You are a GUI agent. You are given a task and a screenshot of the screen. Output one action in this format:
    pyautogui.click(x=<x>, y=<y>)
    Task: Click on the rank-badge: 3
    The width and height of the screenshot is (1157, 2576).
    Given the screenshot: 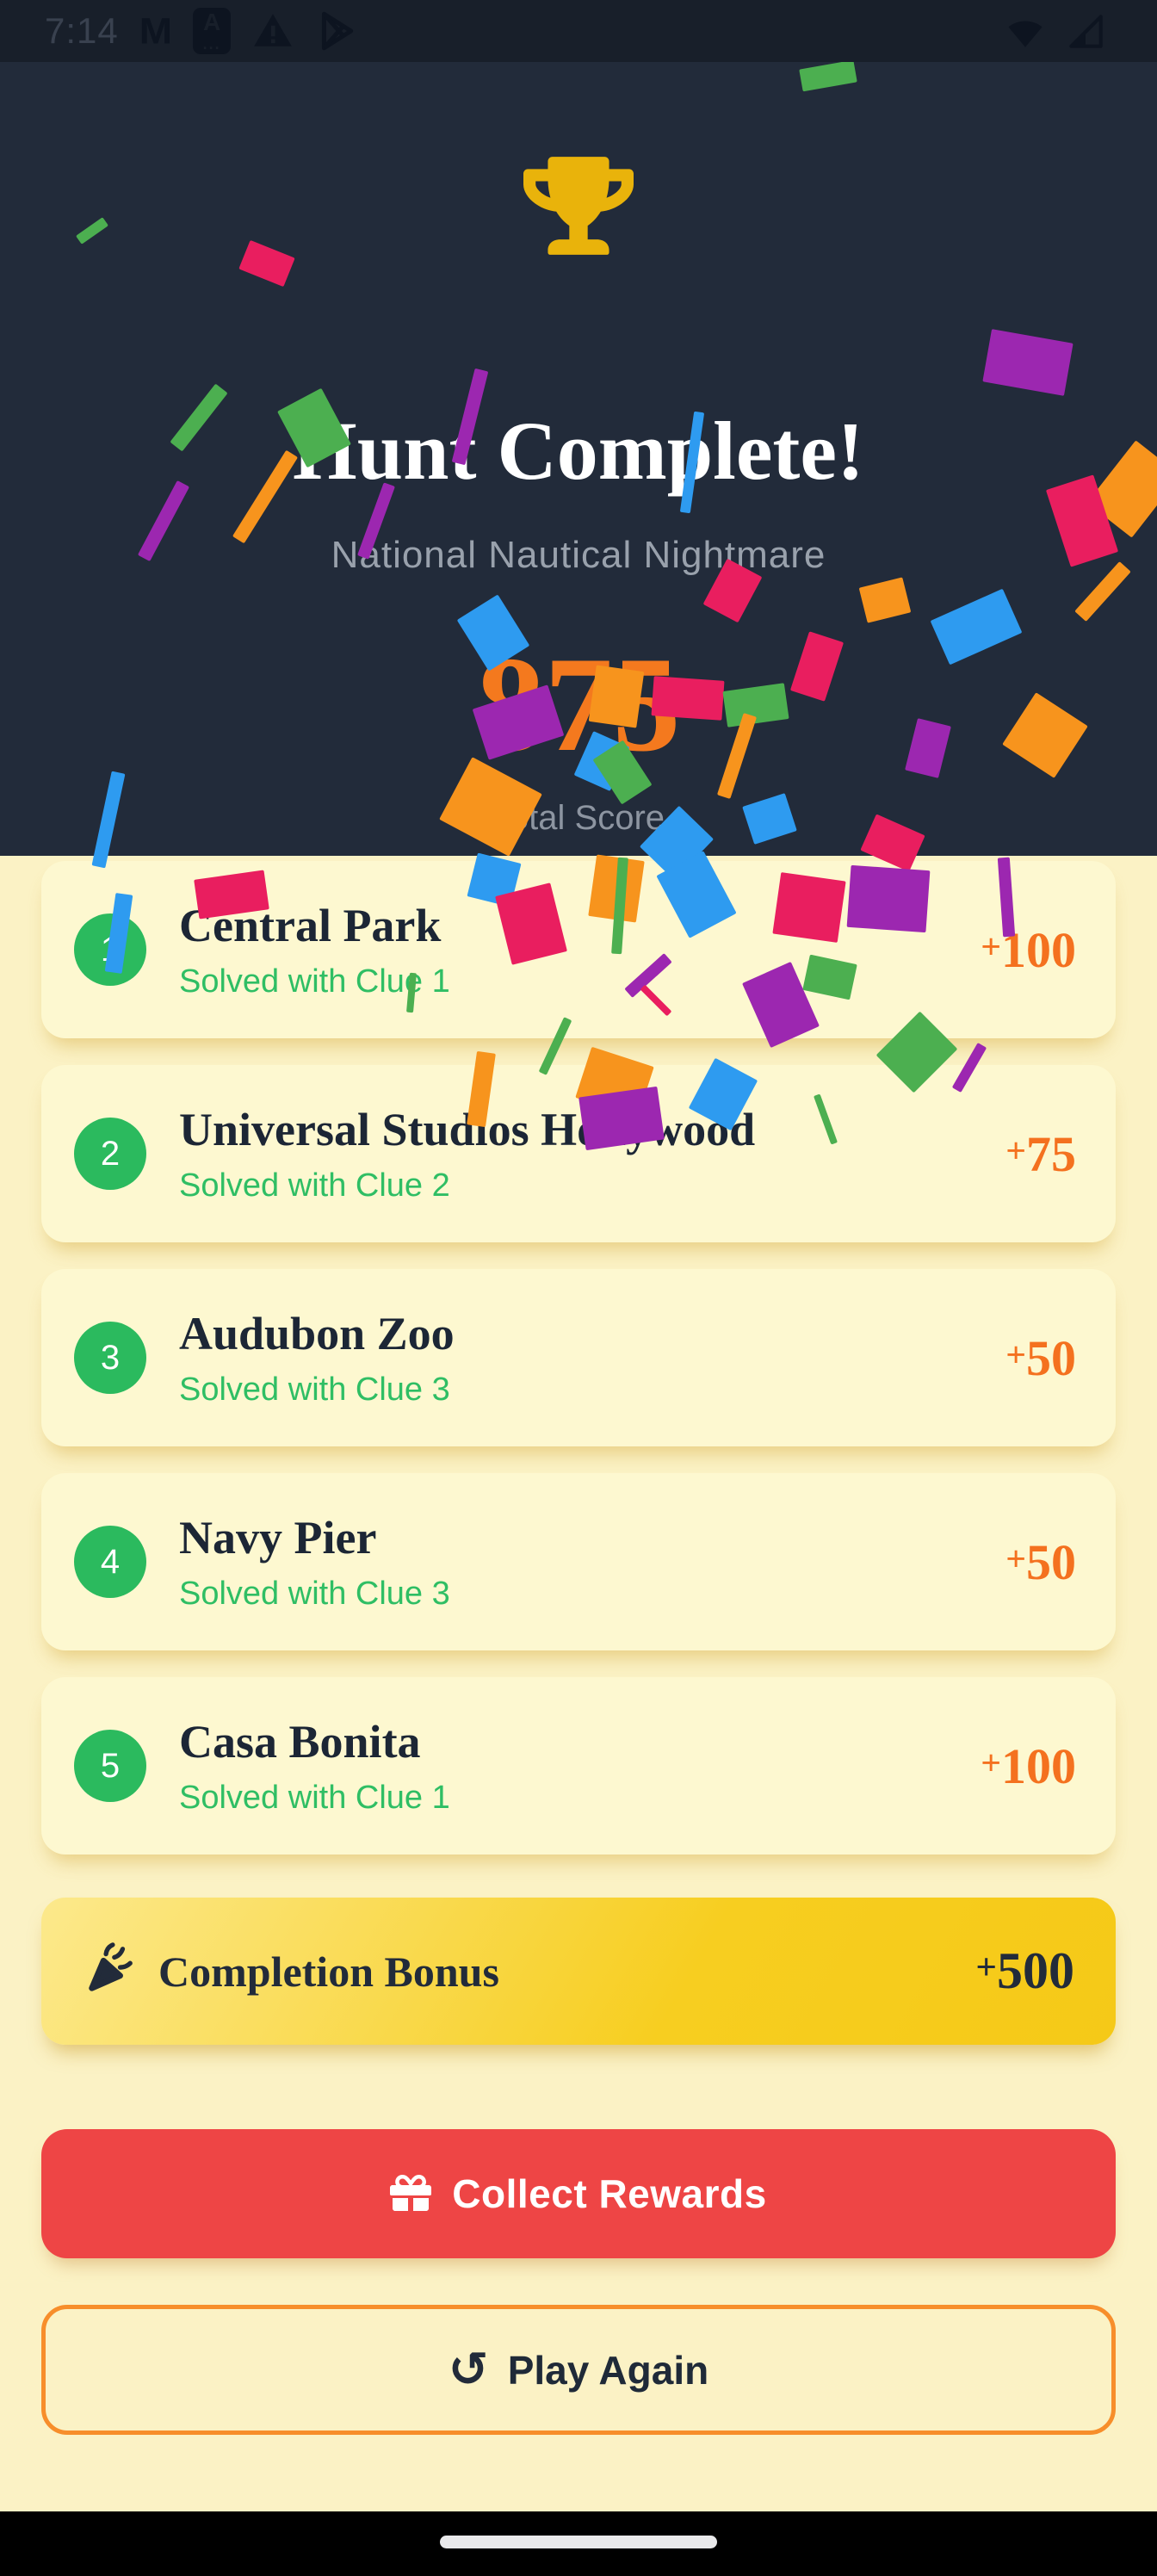 What is the action you would take?
    pyautogui.click(x=110, y=1358)
    